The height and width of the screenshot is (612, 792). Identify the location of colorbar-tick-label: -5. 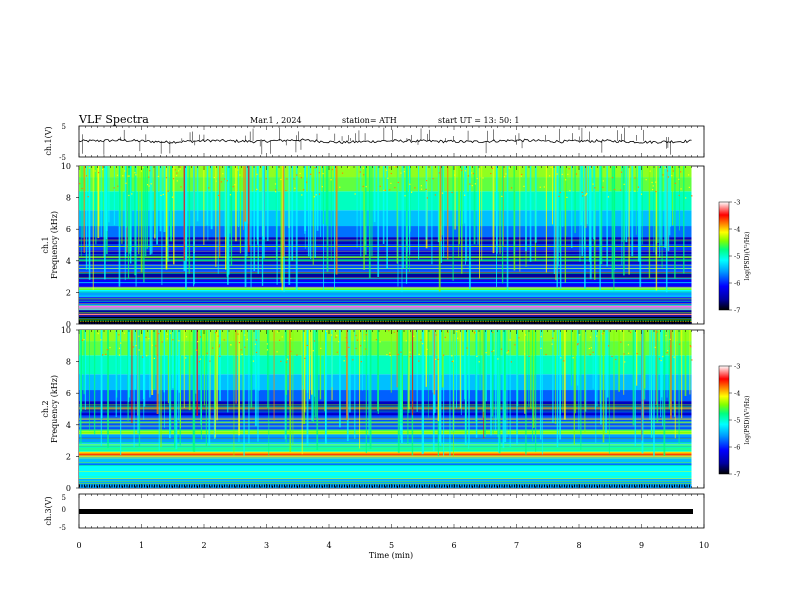
(737, 257).